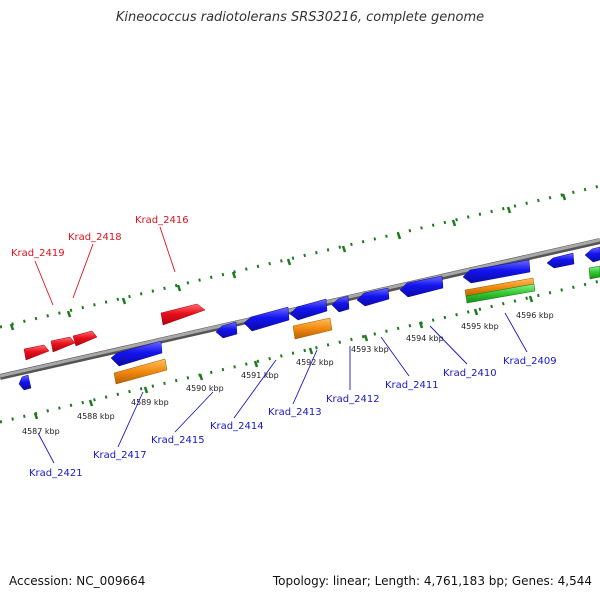 The height and width of the screenshot is (600, 600). What do you see at coordinates (150, 402) in the screenshot?
I see `scale-label: 4589 kbp` at bounding box center [150, 402].